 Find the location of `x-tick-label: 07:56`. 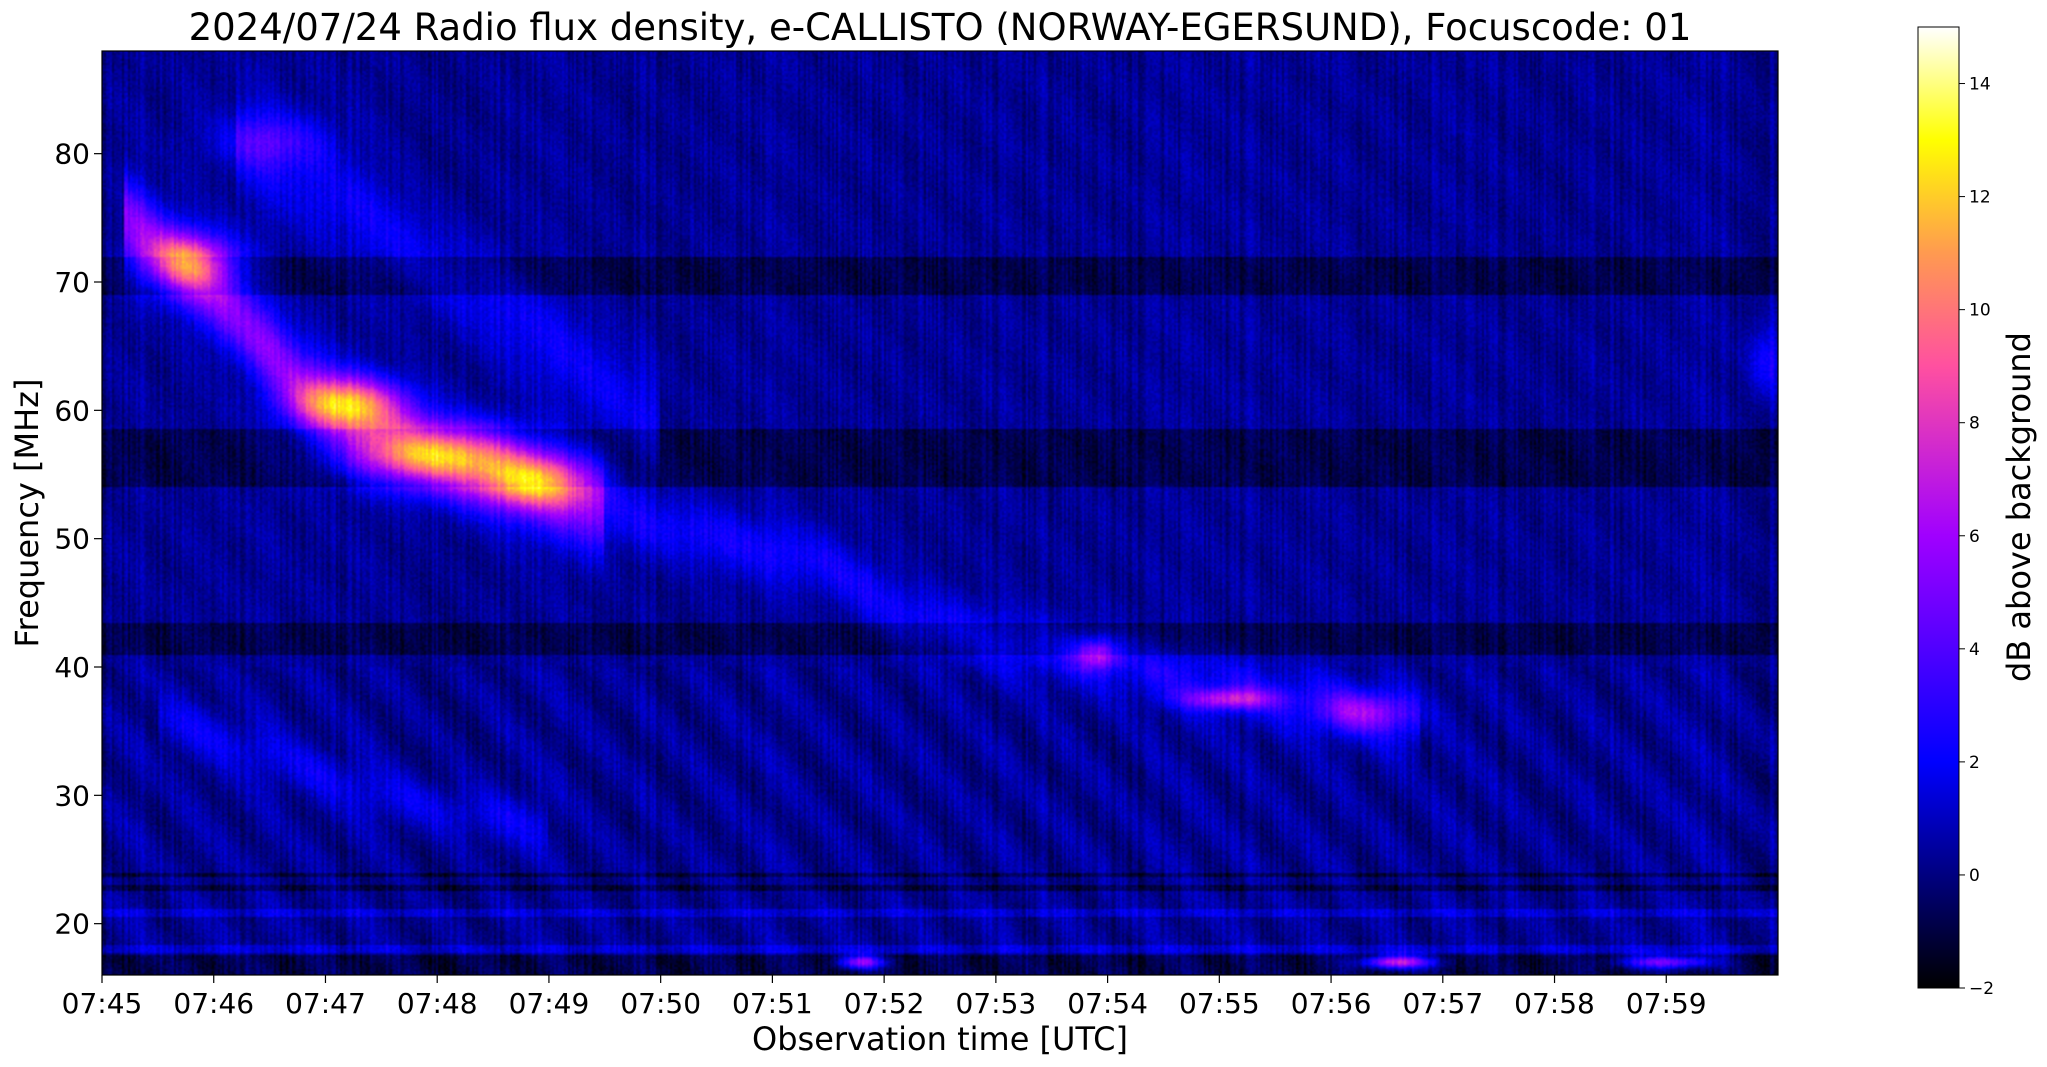

x-tick-label: 07:56 is located at coordinates (1331, 1003).